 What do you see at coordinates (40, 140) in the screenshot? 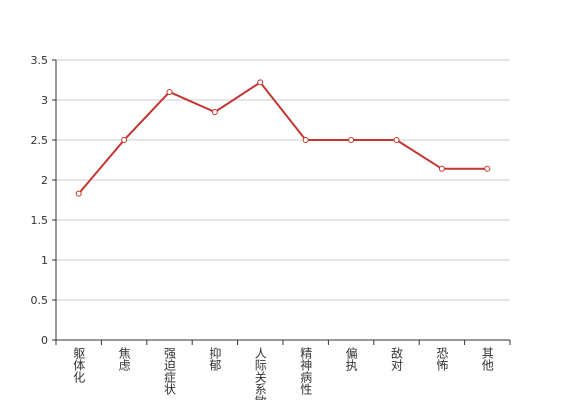
I see `y-tick-label: 2.5` at bounding box center [40, 140].